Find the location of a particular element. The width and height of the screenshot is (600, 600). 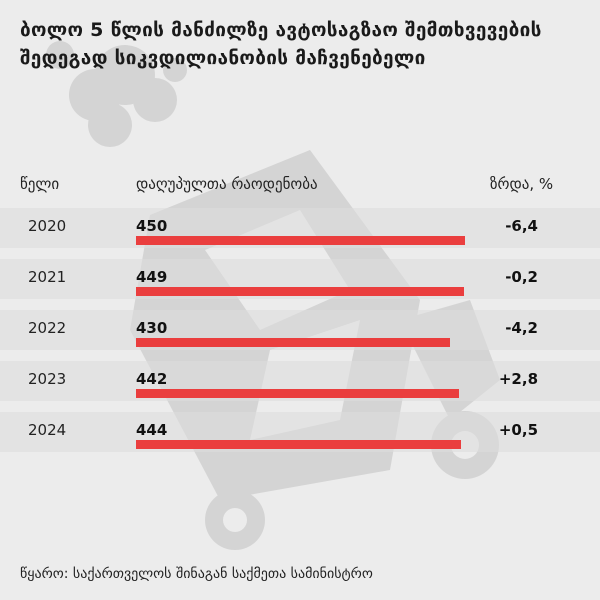

column-header-growth: ზრდა, % is located at coordinates (522, 184).